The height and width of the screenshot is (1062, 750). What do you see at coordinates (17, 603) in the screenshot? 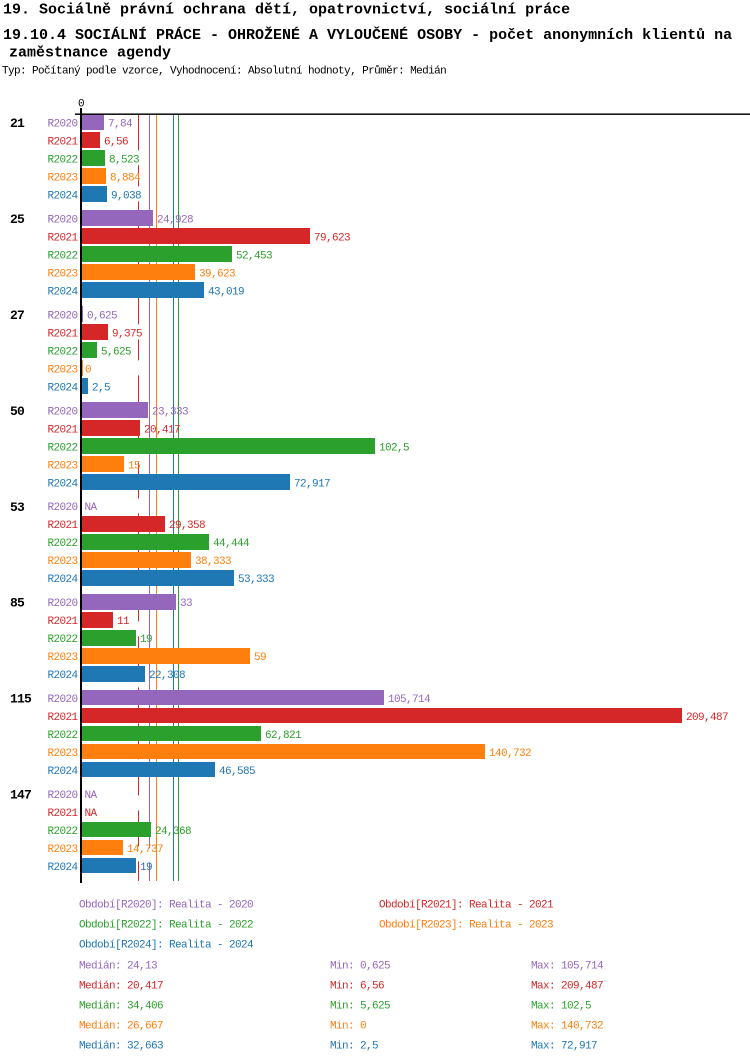
I see `svg-text: 85` at bounding box center [17, 603].